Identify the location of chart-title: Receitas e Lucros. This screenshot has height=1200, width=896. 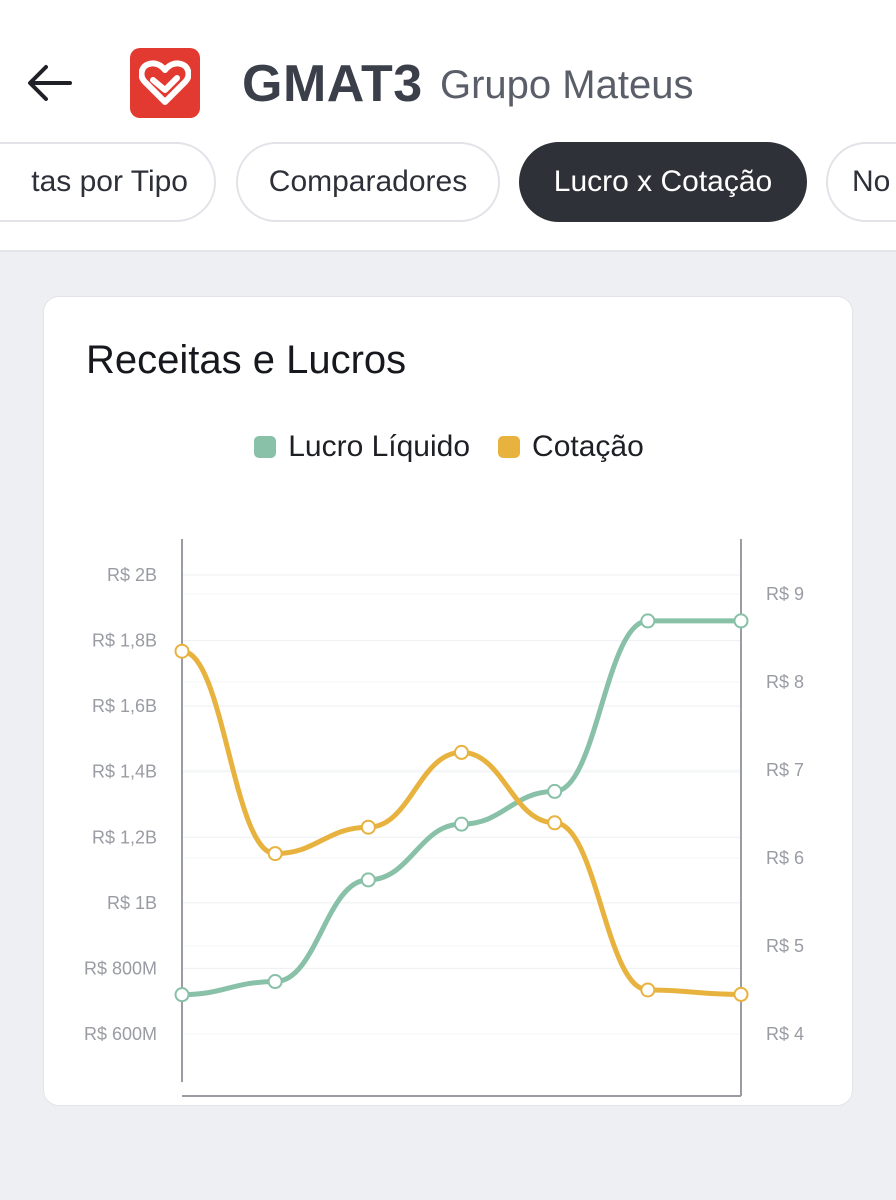
(246, 360).